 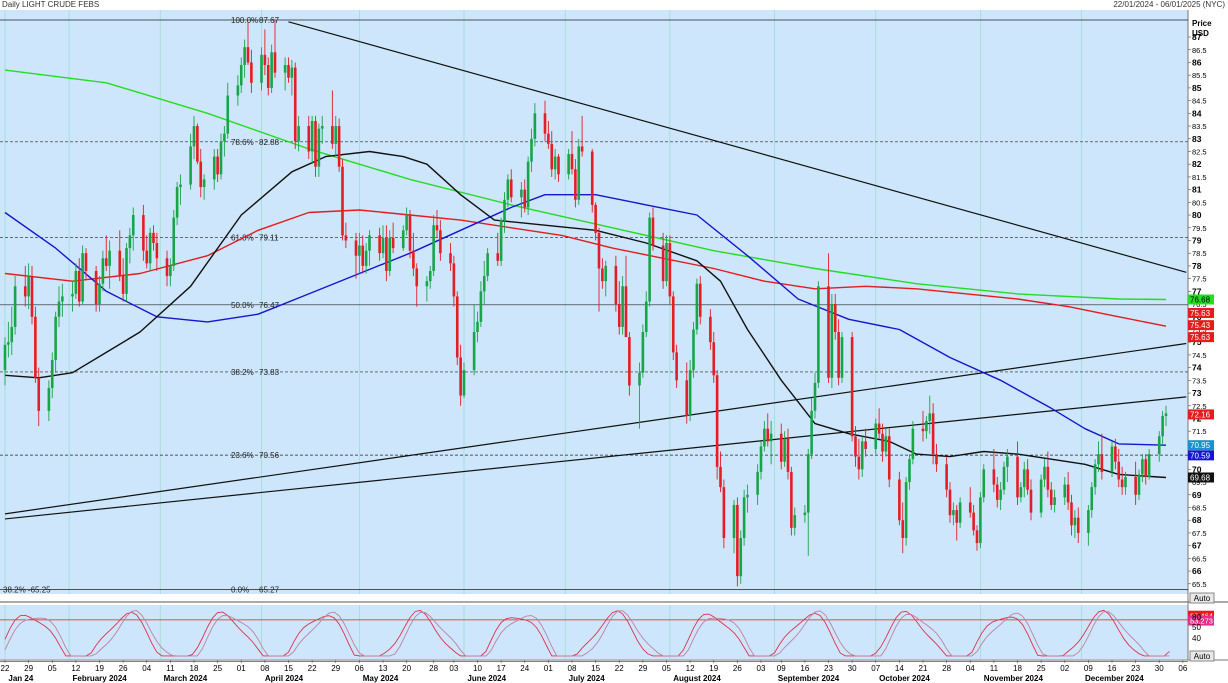 I want to click on date-tick-label: 17, so click(x=501, y=668).